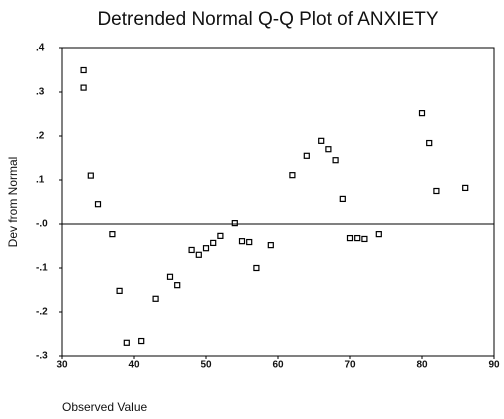 Image resolution: width=504 pixels, height=419 pixels. Describe the element at coordinates (350, 365) in the screenshot. I see `x-tick-label: 70` at that location.